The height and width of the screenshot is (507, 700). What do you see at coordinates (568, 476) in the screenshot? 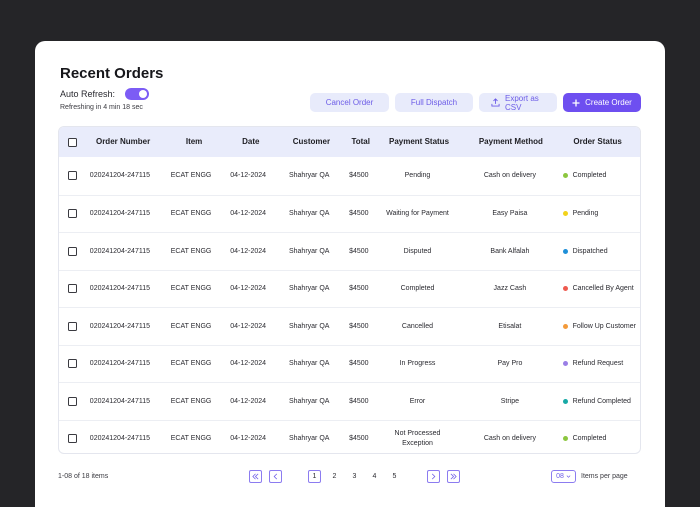
I see `chevron-down-icon` at bounding box center [568, 476].